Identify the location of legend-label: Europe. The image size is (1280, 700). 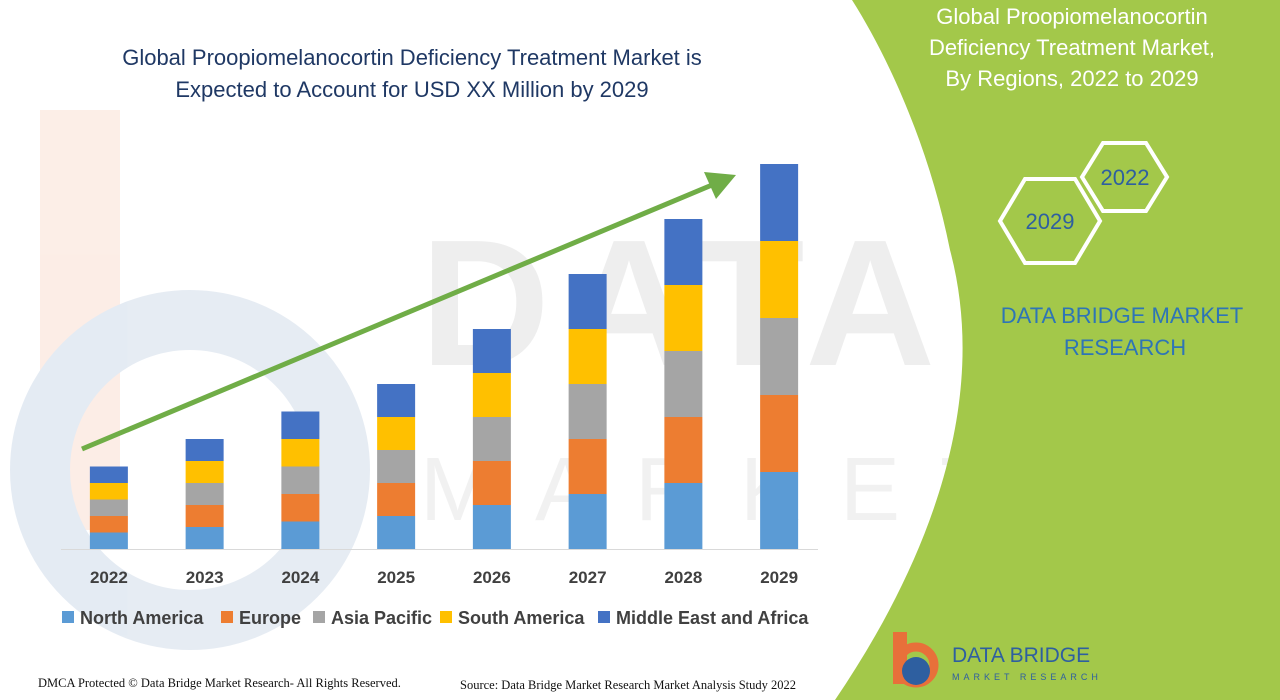
(270, 618).